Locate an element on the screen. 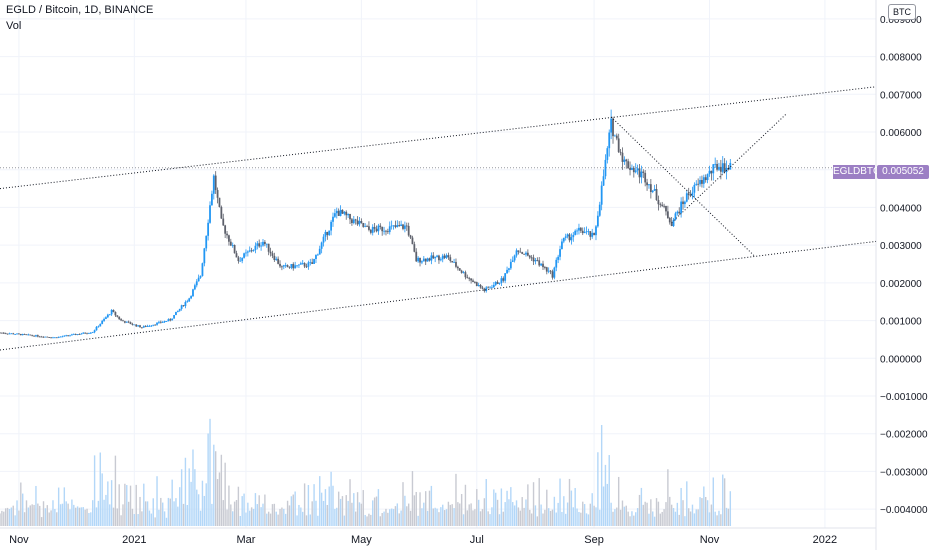 This screenshot has width=932, height=550. trendline-uptrend is located at coordinates (729, 167).